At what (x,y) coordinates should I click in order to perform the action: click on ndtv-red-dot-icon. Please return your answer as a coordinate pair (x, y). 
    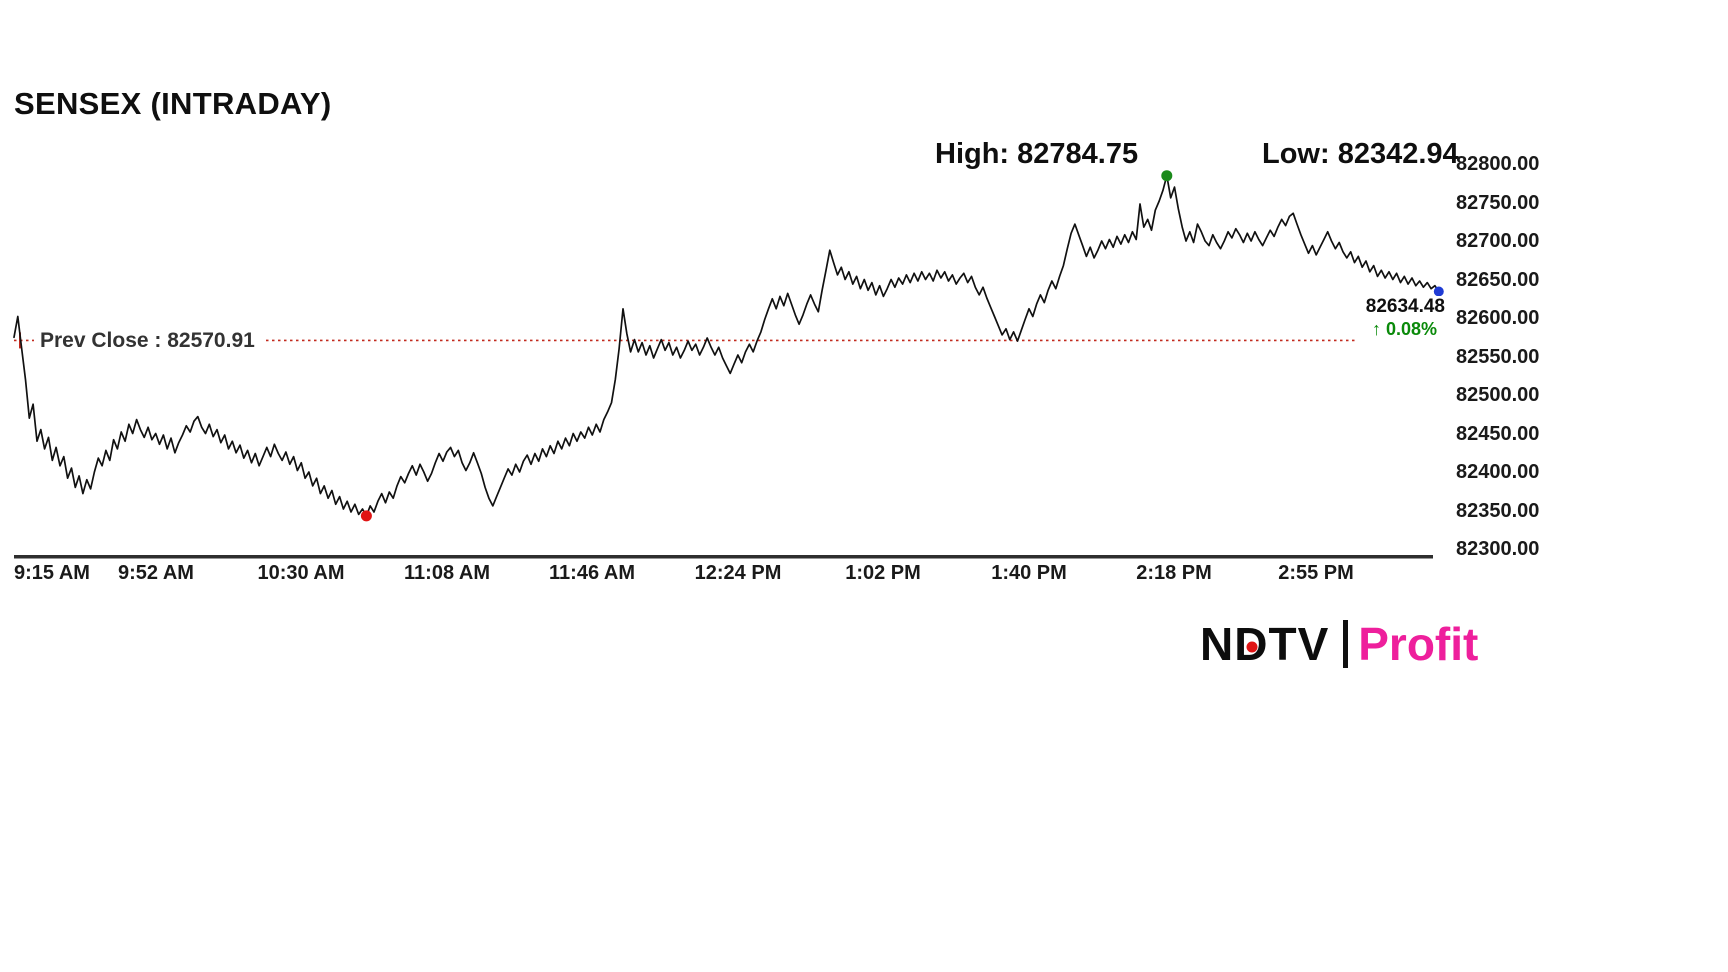
    Looking at the image, I should click on (1252, 647).